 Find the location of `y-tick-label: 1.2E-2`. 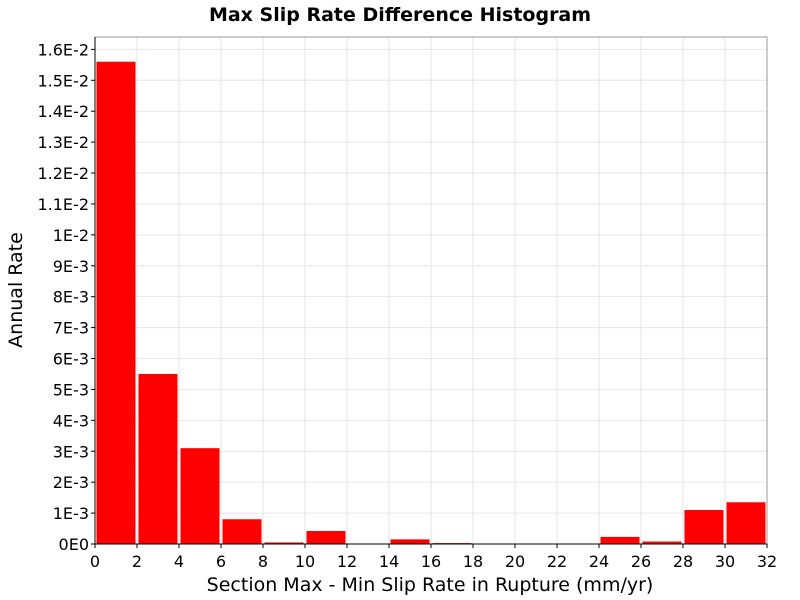

y-tick-label: 1.2E-2 is located at coordinates (63, 173).